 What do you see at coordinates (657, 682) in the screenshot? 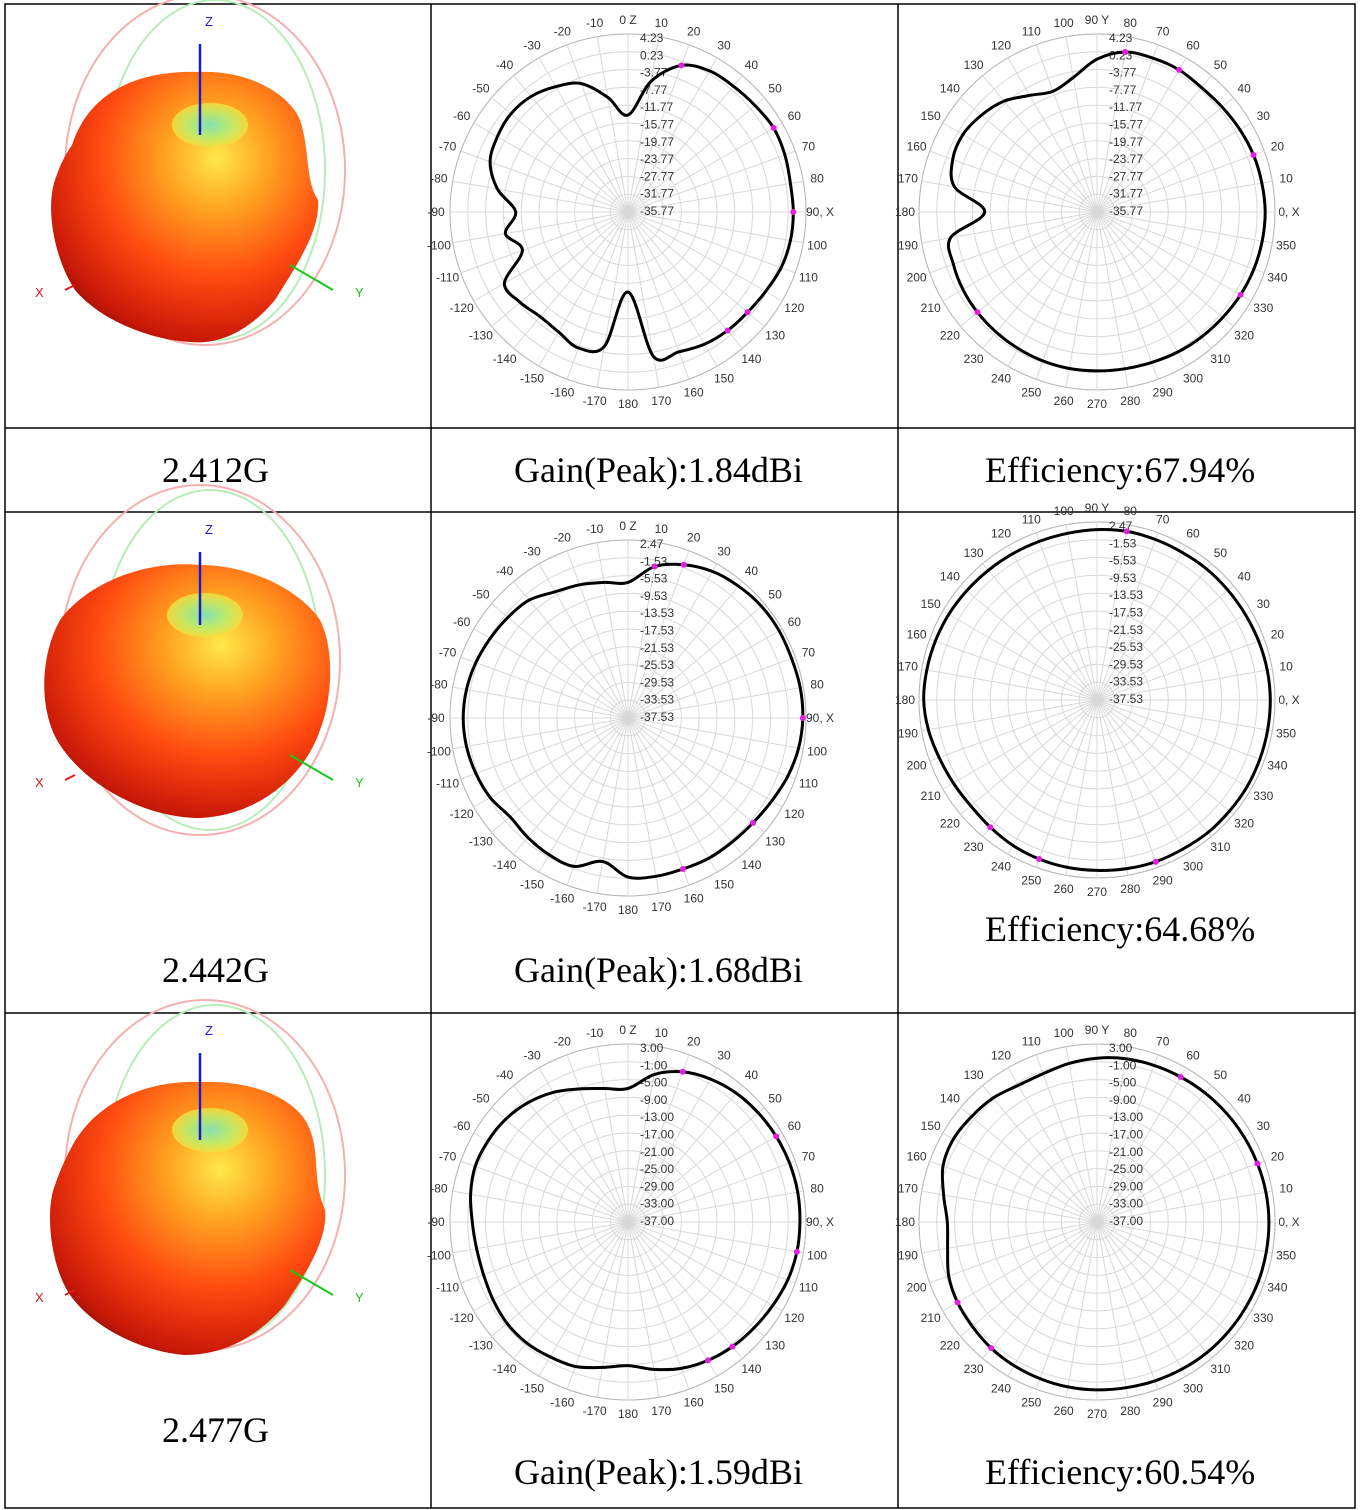
I see `radial-tick-label: -29.53` at bounding box center [657, 682].